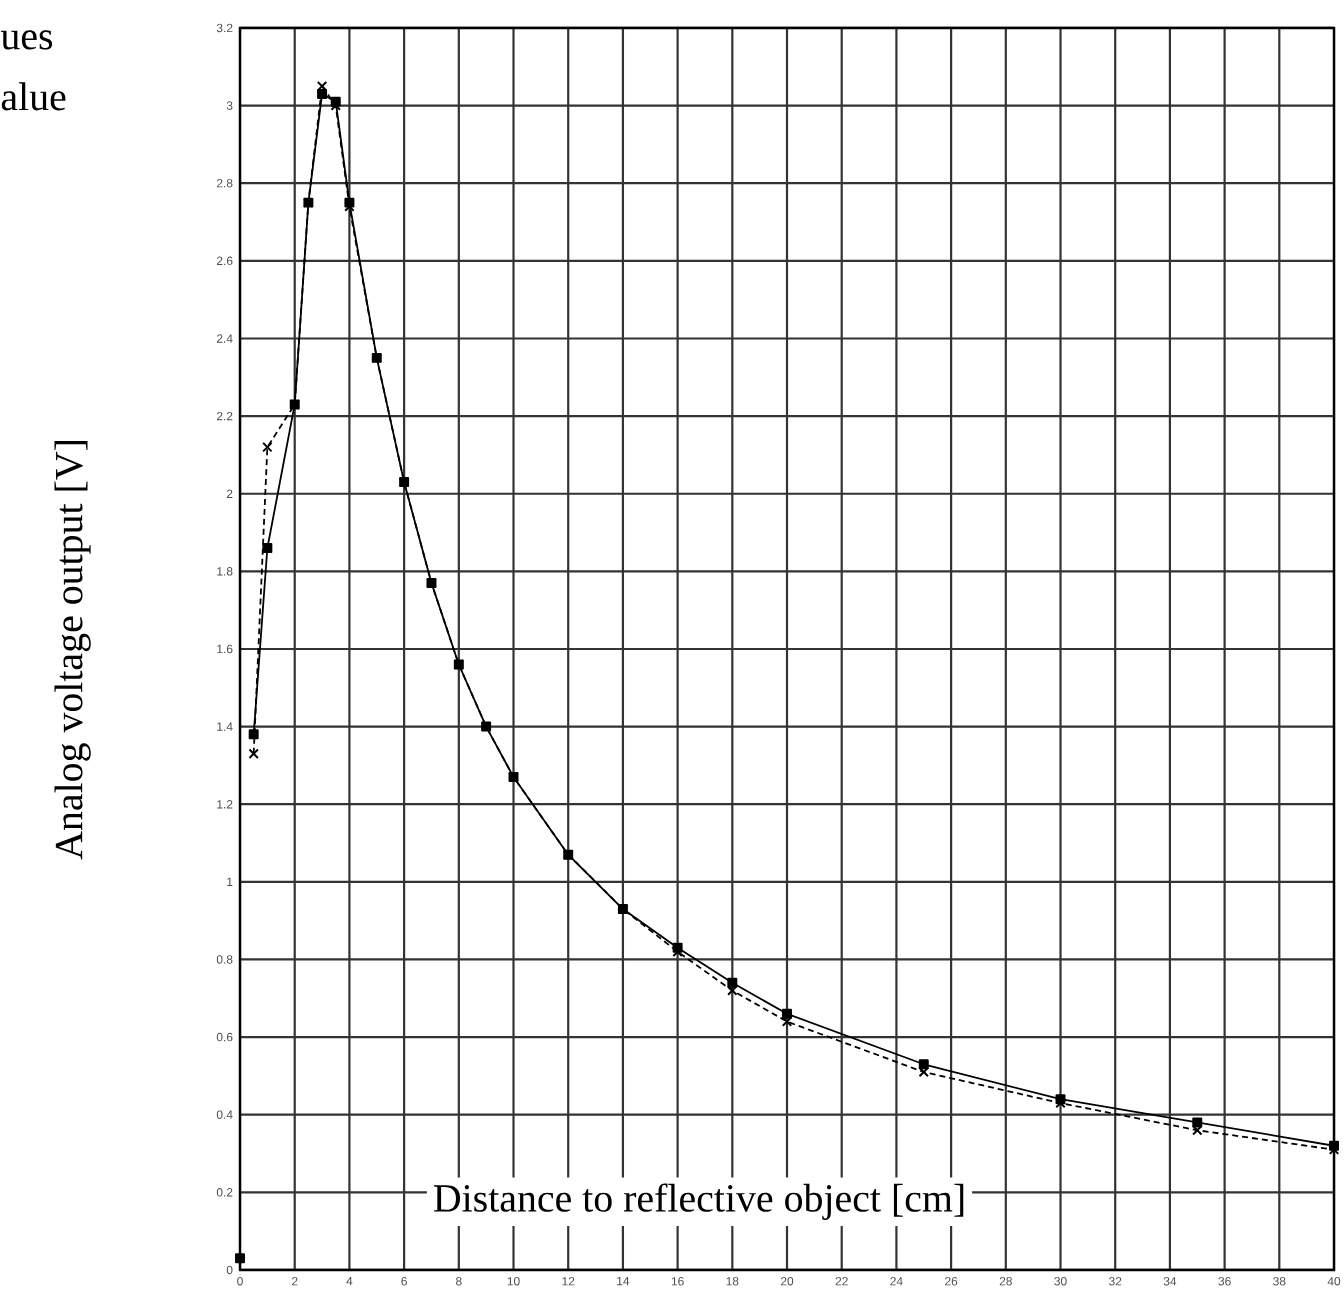 The width and height of the screenshot is (1344, 1306). Describe the element at coordinates (33, 96) in the screenshot. I see `text: alue` at that location.